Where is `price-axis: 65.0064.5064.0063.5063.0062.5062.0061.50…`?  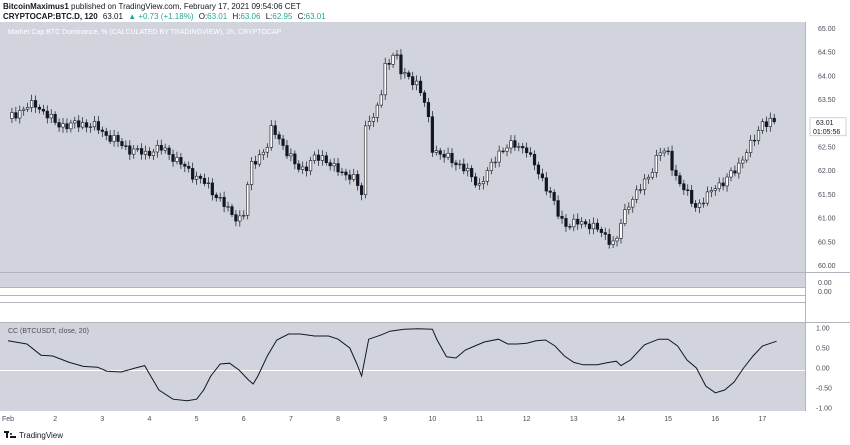 price-axis: 65.0064.5064.0063.5063.0062.5062.0061.50… is located at coordinates (827, 148).